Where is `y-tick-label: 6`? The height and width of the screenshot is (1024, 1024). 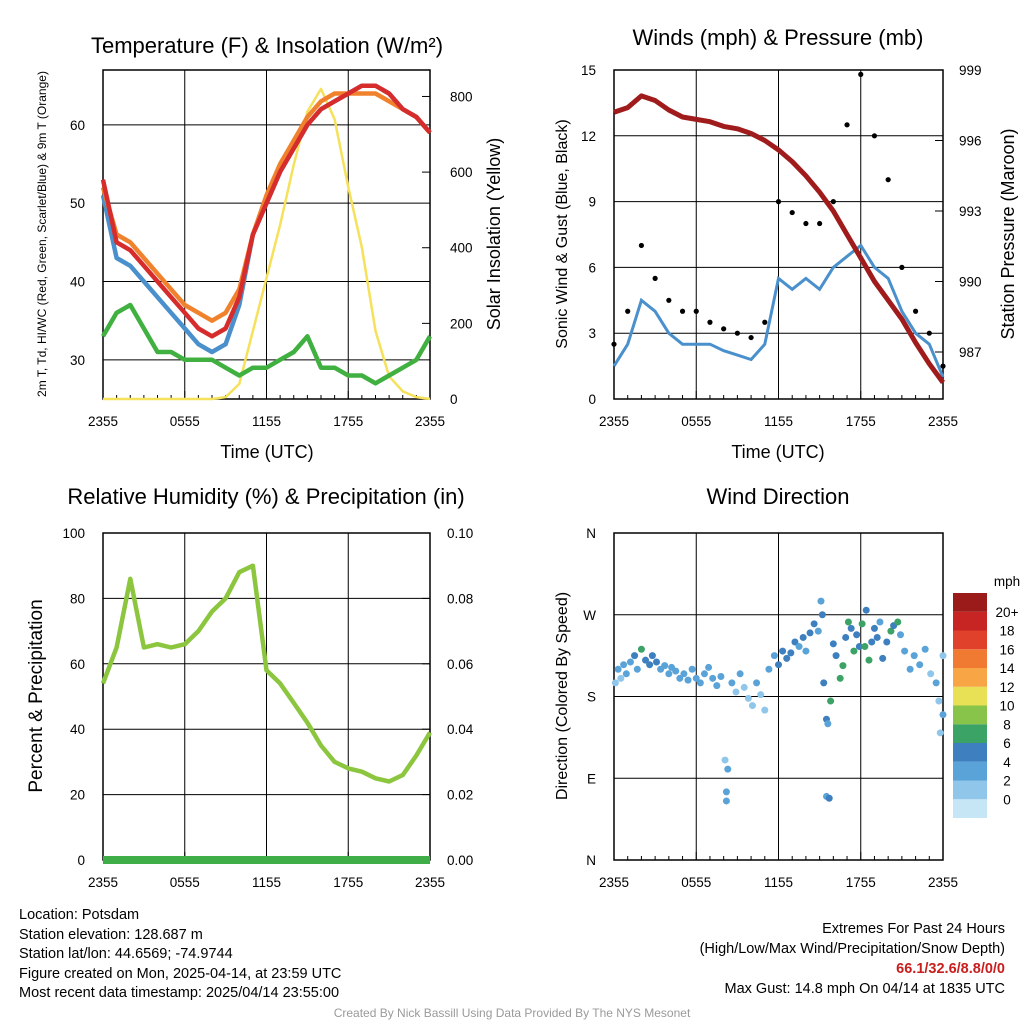 y-tick-label: 6 is located at coordinates (592, 267).